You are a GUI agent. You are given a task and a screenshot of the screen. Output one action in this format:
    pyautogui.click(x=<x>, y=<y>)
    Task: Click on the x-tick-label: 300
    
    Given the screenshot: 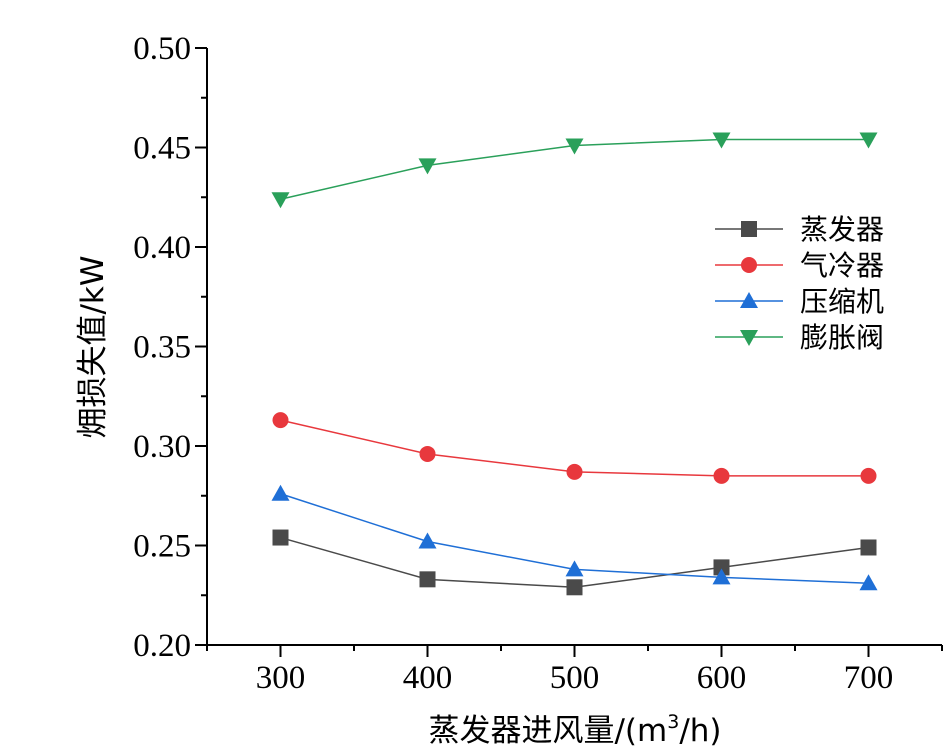 What is the action you would take?
    pyautogui.click(x=281, y=678)
    